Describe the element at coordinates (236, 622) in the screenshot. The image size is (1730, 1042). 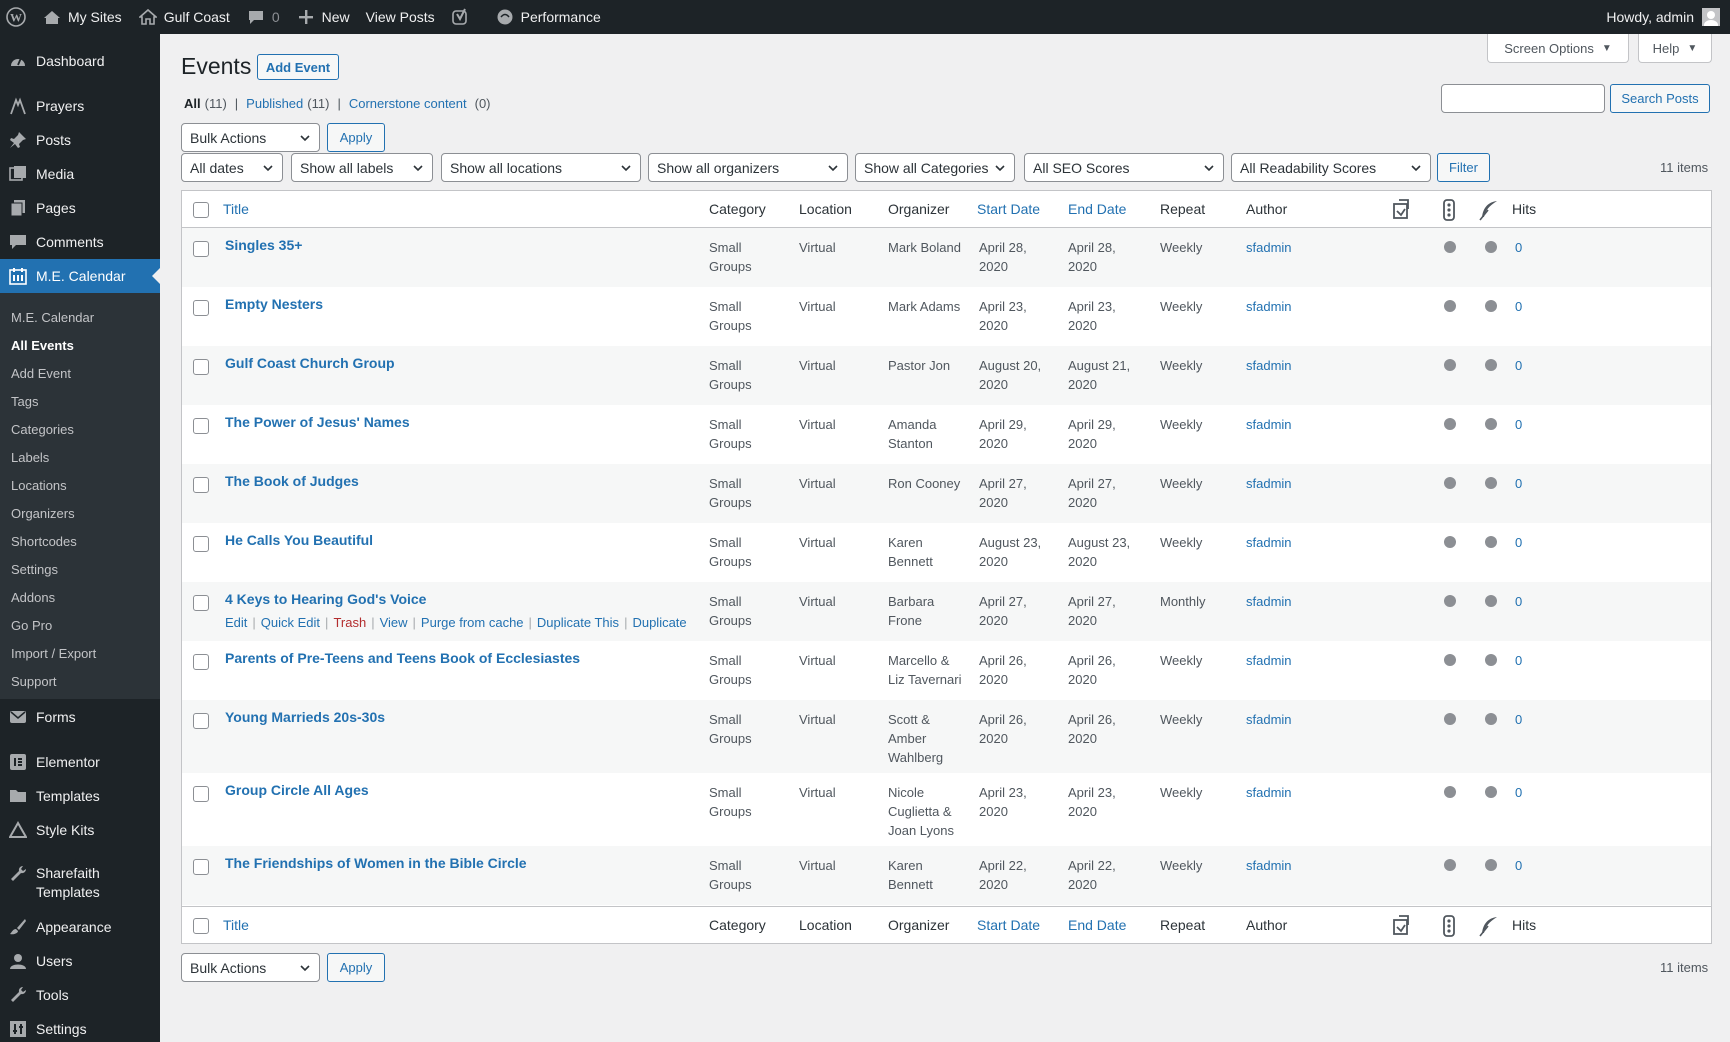
I see `row-action-edit: Edit` at that location.